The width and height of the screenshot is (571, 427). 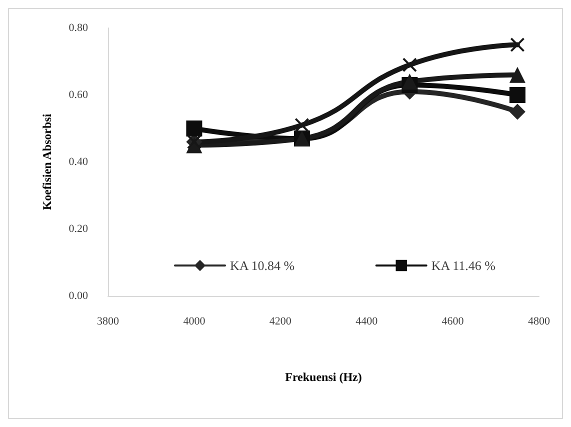 What do you see at coordinates (78, 162) in the screenshot?
I see `y-tick-label: 0.40` at bounding box center [78, 162].